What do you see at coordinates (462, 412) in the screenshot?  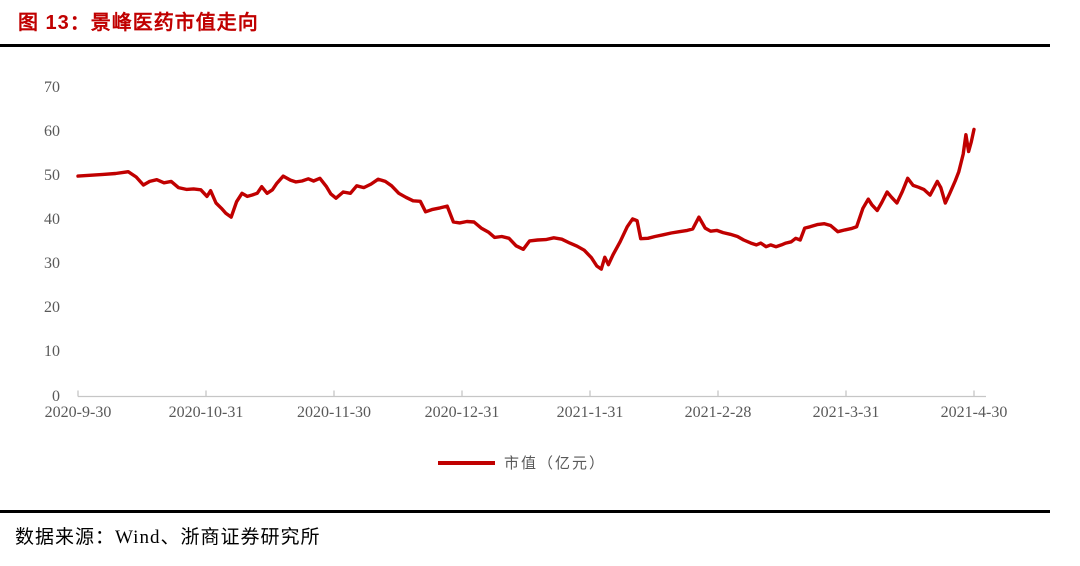 I see `x-axis-tick-label: 2020-12-31` at bounding box center [462, 412].